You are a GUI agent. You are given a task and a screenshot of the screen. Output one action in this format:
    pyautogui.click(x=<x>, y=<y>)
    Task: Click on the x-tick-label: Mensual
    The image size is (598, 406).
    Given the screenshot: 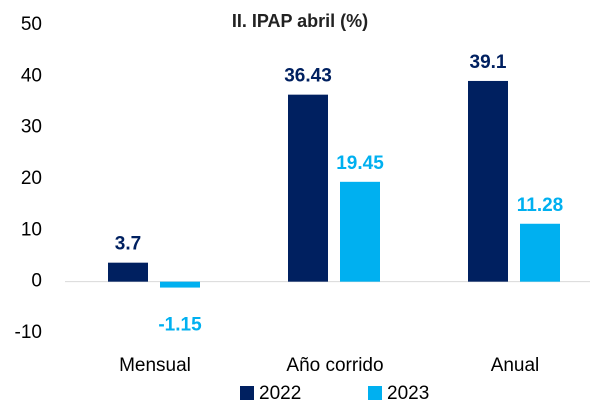 What is the action you would take?
    pyautogui.click(x=155, y=365)
    